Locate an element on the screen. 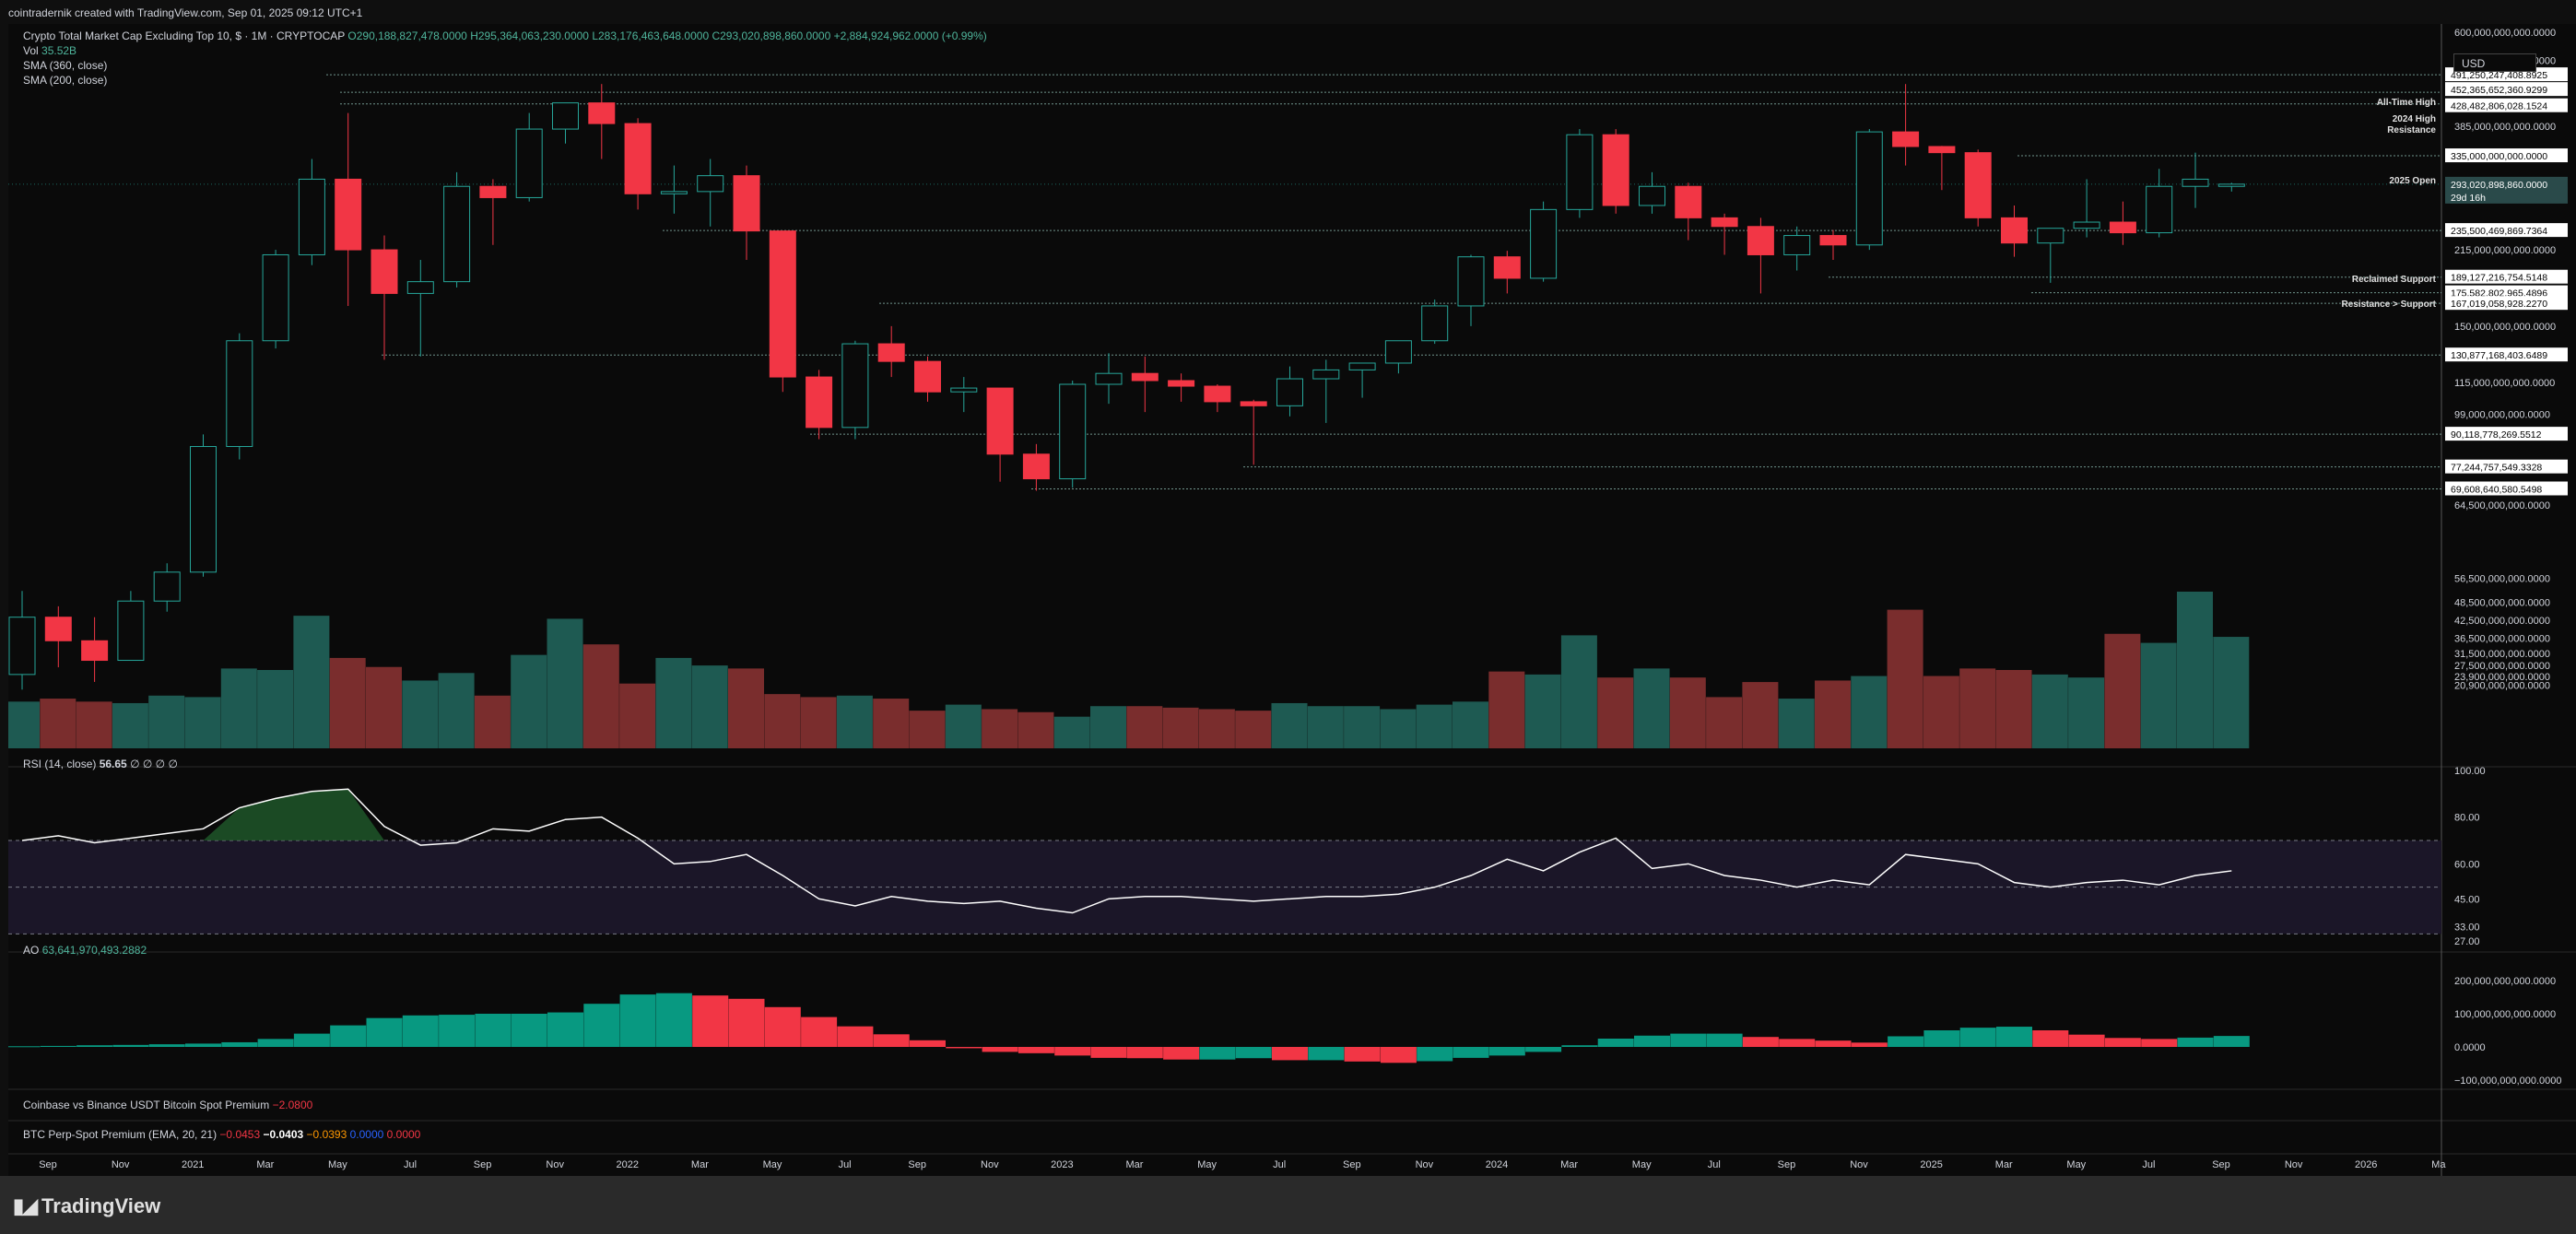  time-axis-tick: Jul is located at coordinates (2148, 1164).